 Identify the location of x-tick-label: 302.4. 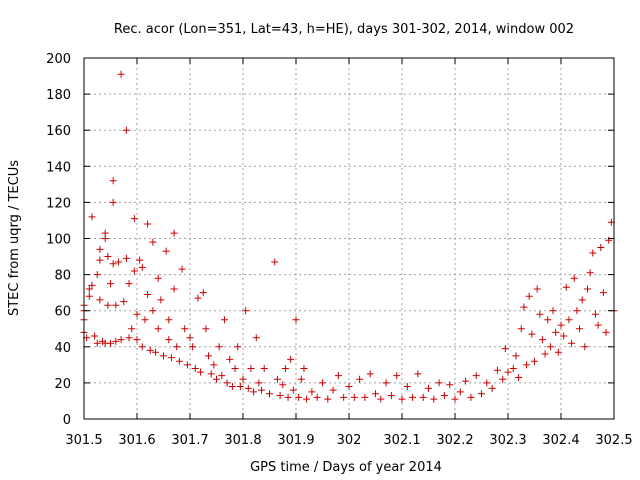
(560, 440).